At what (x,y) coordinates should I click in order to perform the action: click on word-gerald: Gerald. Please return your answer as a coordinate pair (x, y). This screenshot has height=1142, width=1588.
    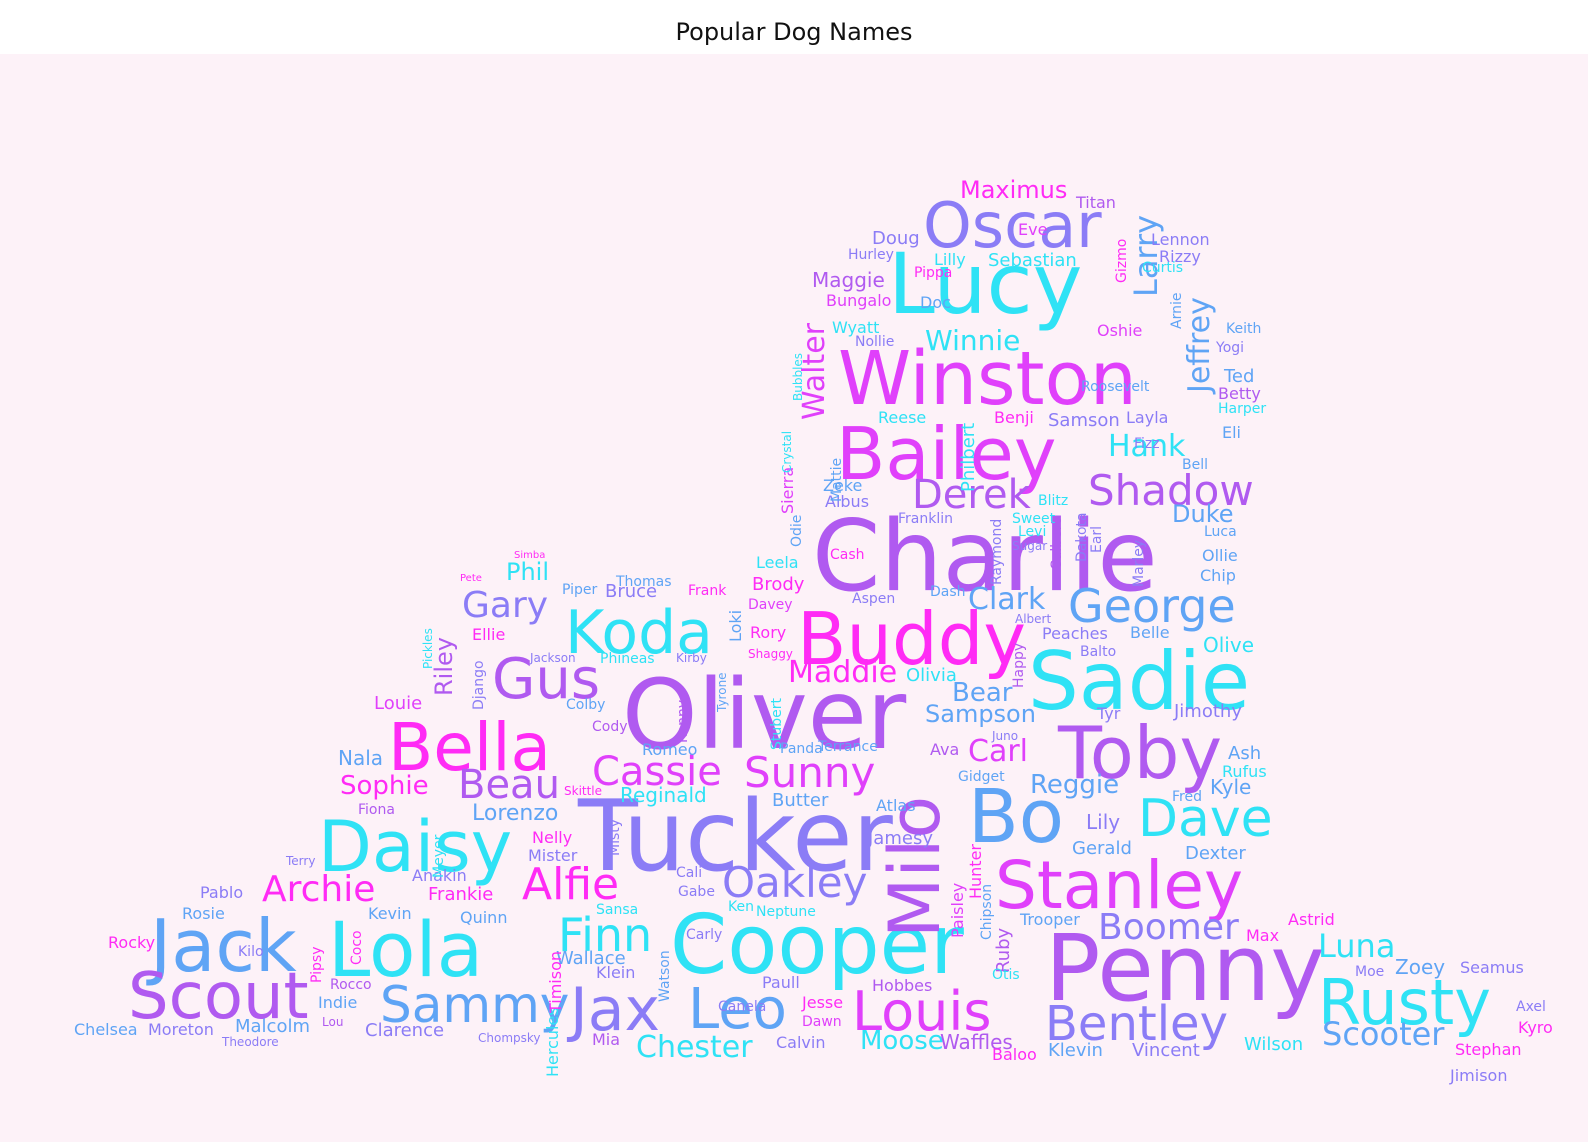
    Looking at the image, I should click on (1102, 848).